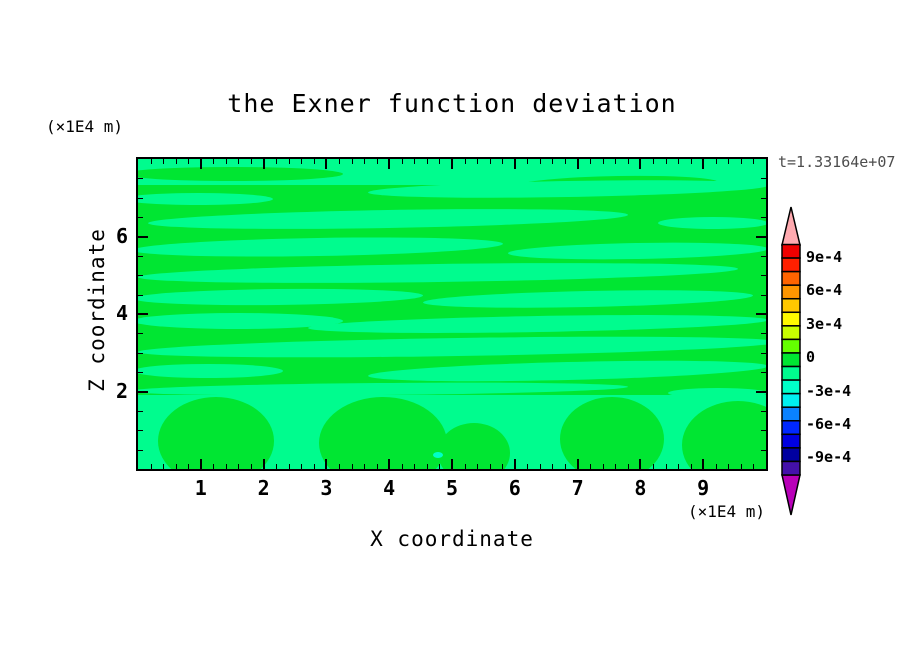 This screenshot has width=904, height=654. I want to click on y-axis-title: Z coordinate, so click(97, 310).